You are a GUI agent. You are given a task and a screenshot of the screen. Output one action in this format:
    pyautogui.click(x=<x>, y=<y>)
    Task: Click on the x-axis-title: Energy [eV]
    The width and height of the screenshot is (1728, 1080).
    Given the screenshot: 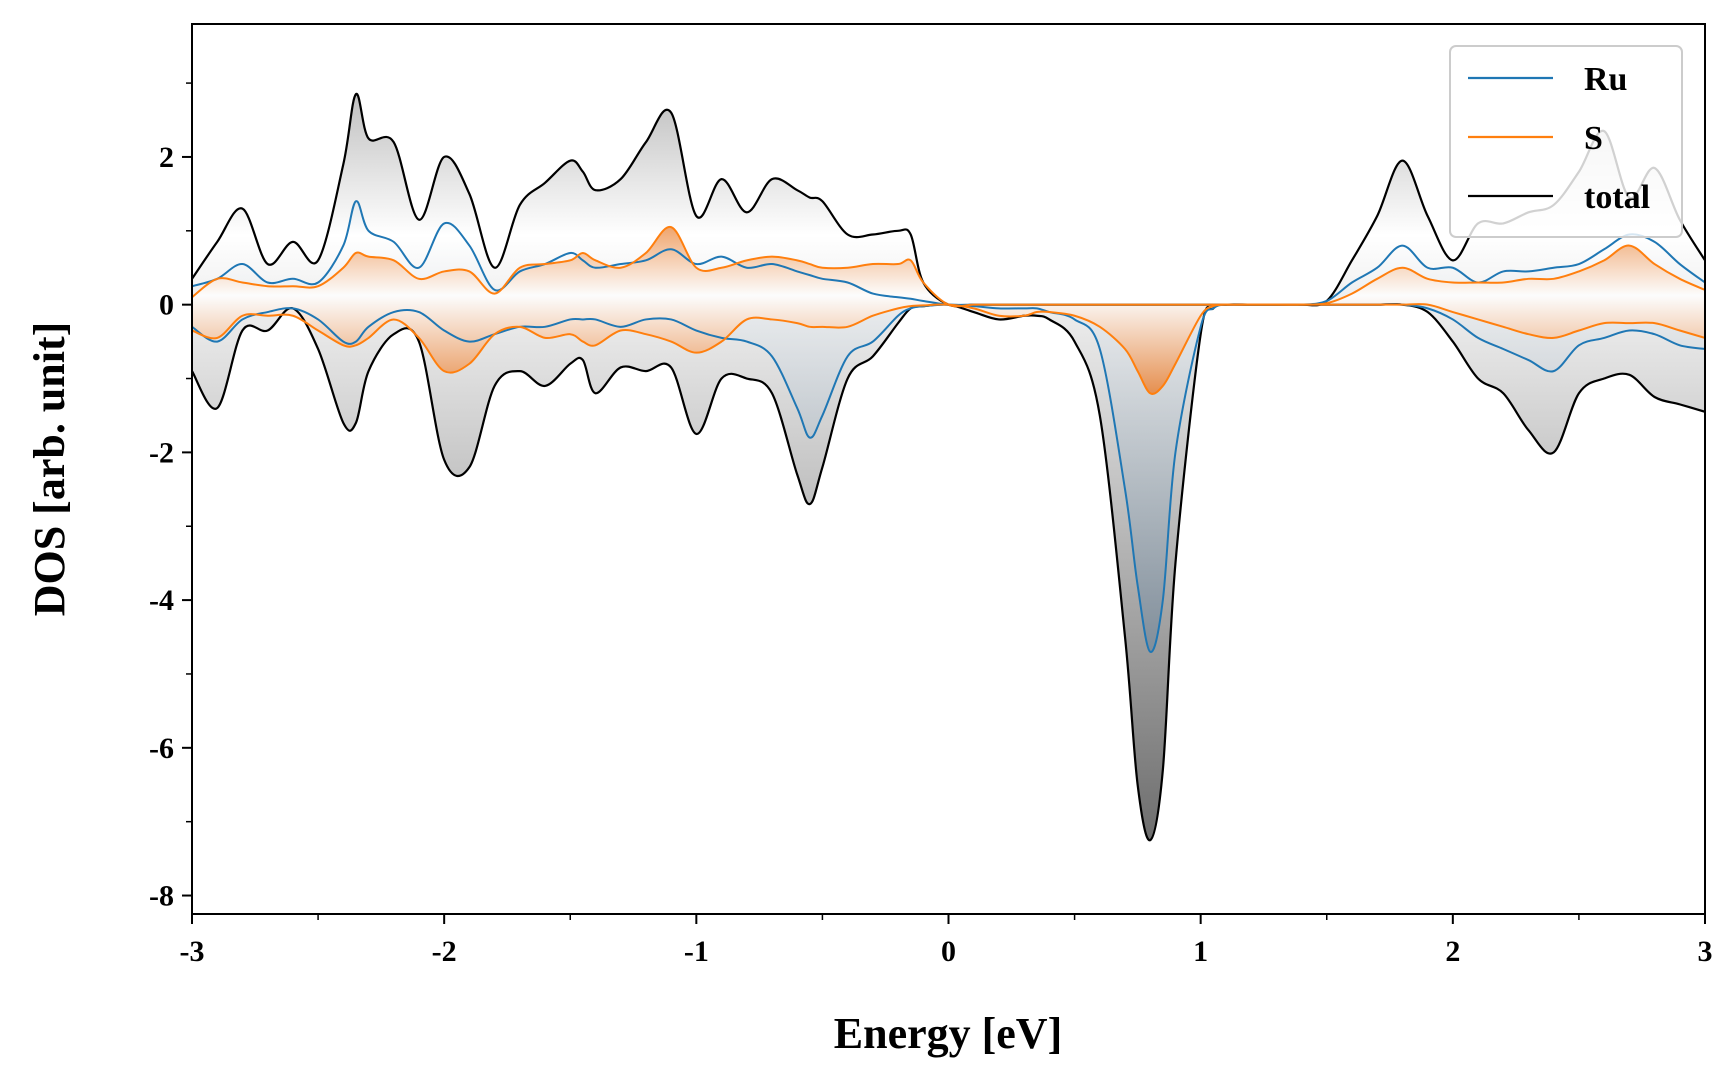 What is the action you would take?
    pyautogui.click(x=948, y=1033)
    